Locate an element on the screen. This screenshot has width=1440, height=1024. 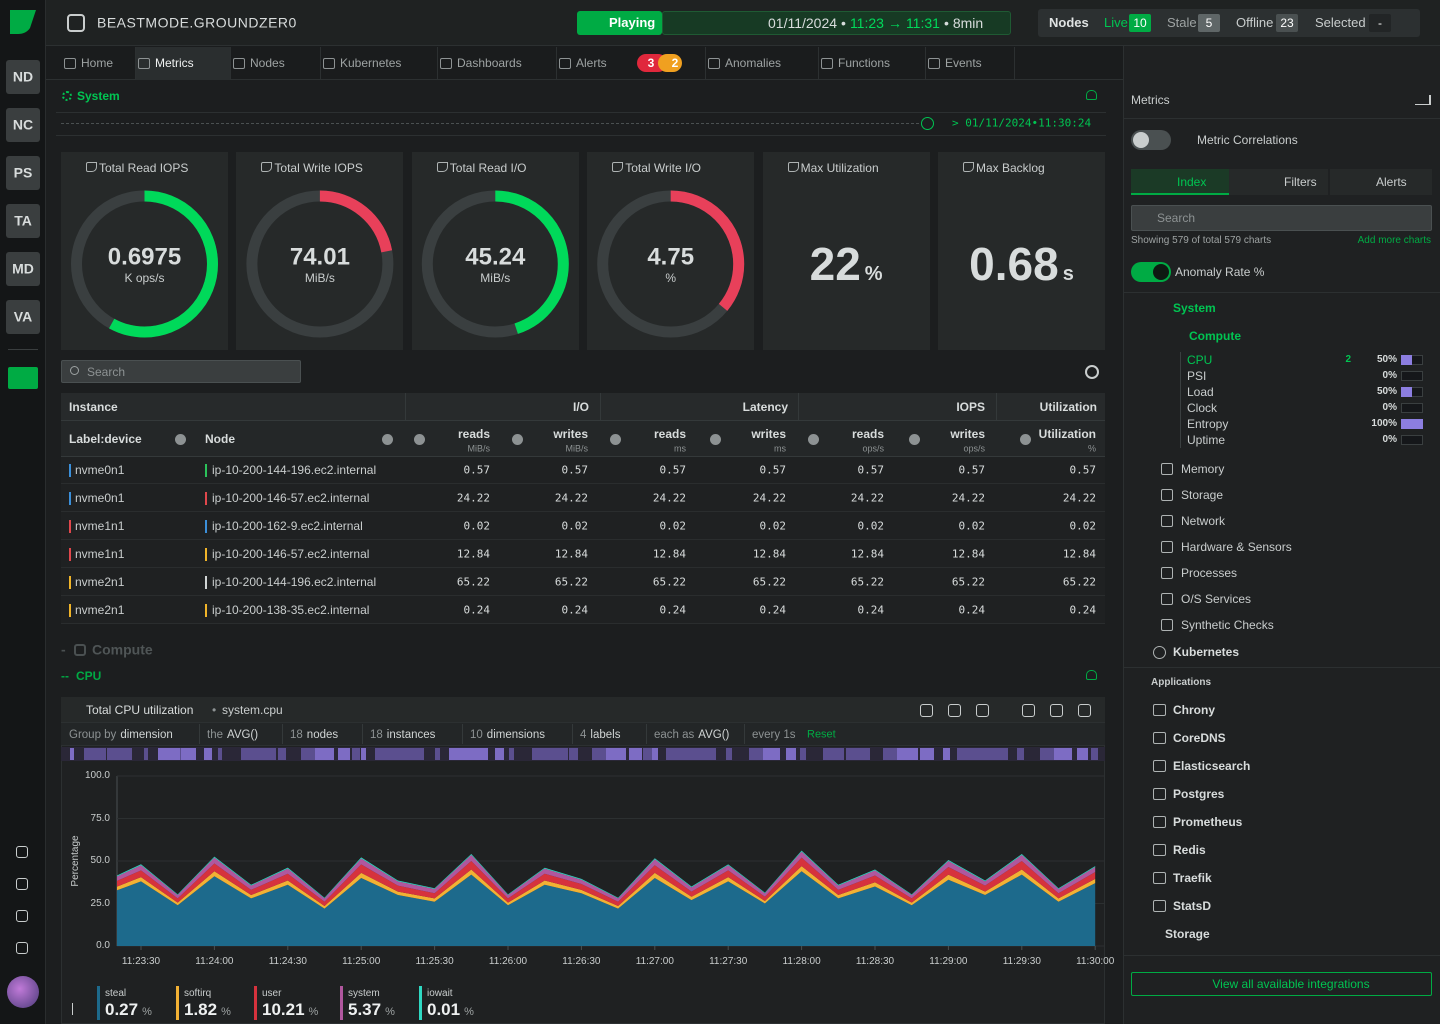
space-label: PS is located at coordinates (23, 173).